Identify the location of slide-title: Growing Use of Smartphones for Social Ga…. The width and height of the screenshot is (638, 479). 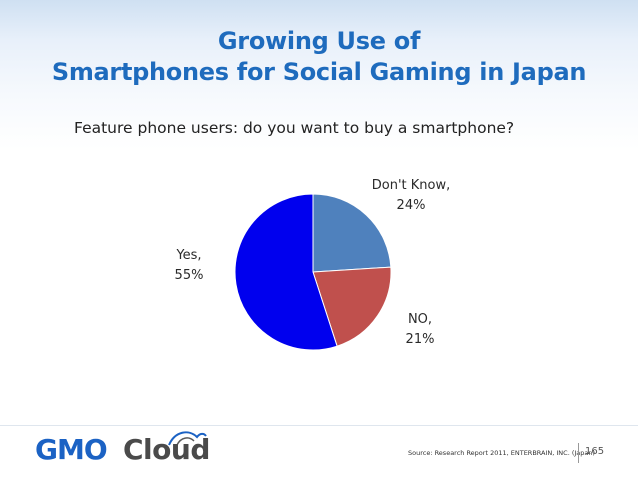
(319, 57).